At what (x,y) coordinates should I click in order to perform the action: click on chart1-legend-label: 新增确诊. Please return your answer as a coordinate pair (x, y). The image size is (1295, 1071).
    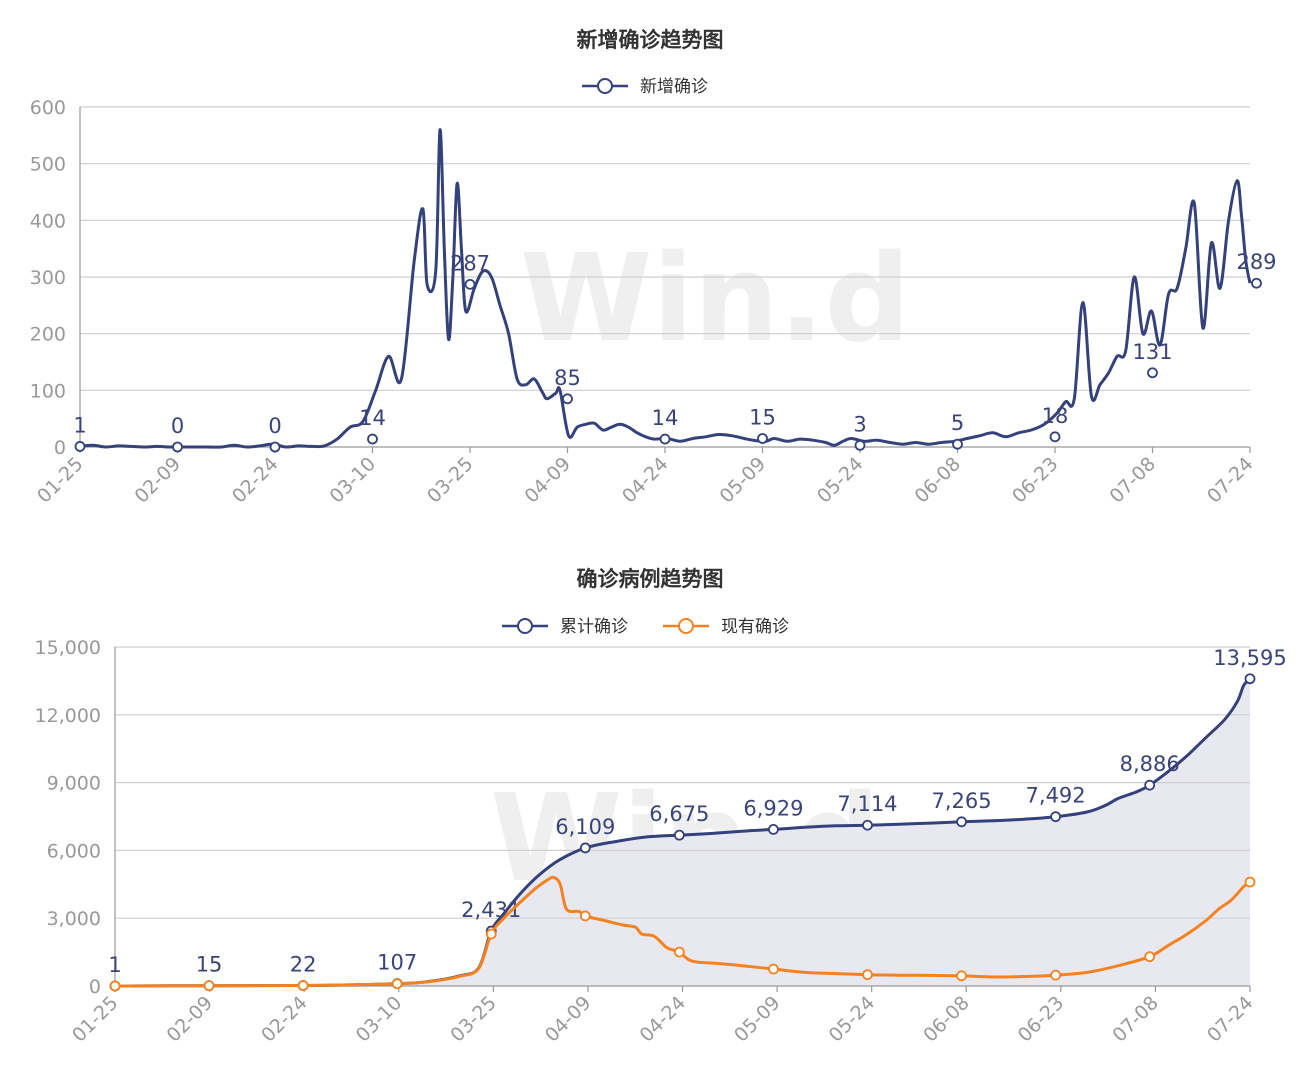
    Looking at the image, I should click on (674, 87).